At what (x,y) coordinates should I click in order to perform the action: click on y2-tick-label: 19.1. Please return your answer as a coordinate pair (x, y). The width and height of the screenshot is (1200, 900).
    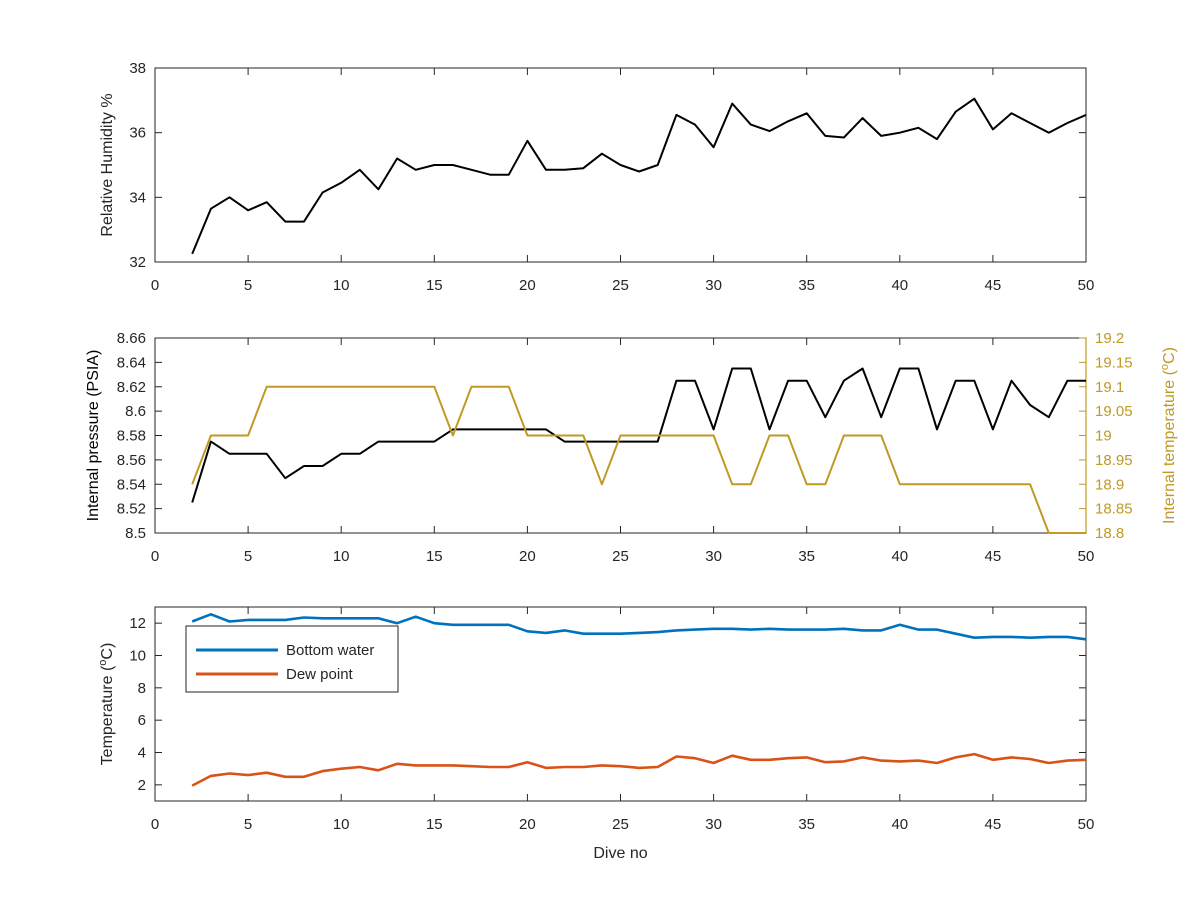
    Looking at the image, I should click on (1109, 387).